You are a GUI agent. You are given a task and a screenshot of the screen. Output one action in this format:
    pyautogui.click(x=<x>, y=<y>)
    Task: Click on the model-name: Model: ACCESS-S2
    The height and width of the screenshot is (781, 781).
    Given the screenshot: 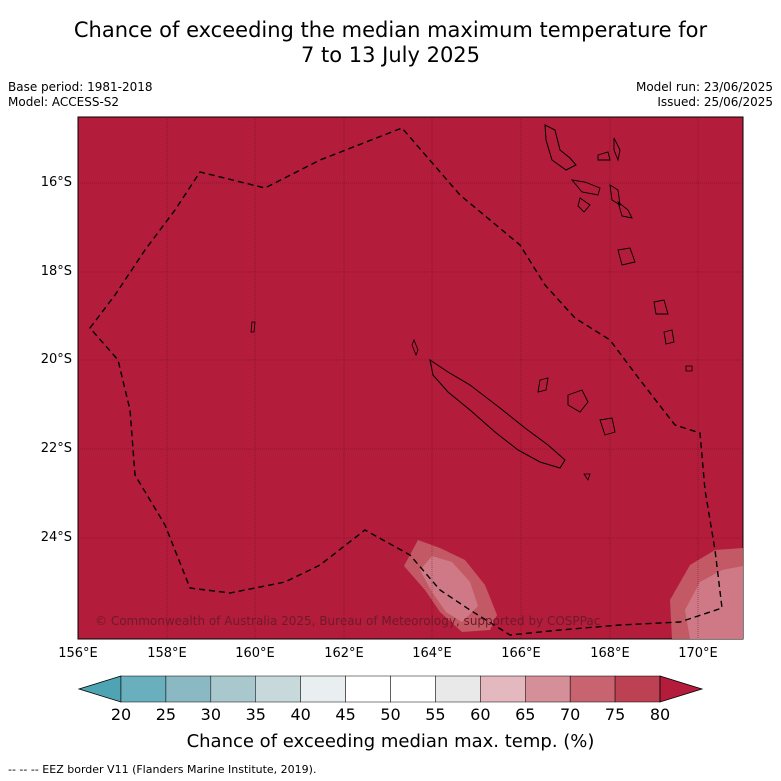 What is the action you would take?
    pyautogui.click(x=64, y=102)
    